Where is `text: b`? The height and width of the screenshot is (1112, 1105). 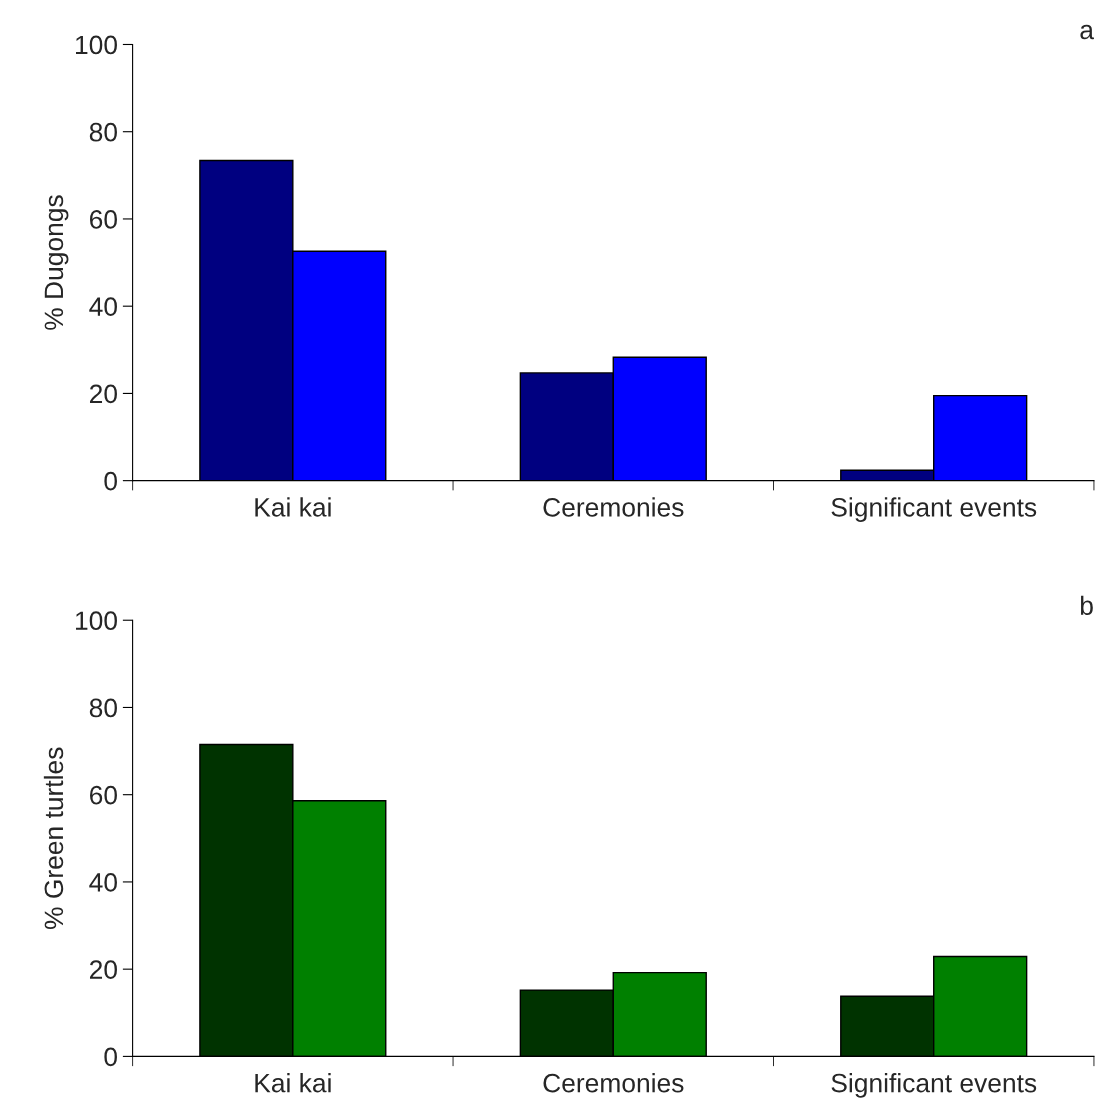
text: b is located at coordinates (1086, 605).